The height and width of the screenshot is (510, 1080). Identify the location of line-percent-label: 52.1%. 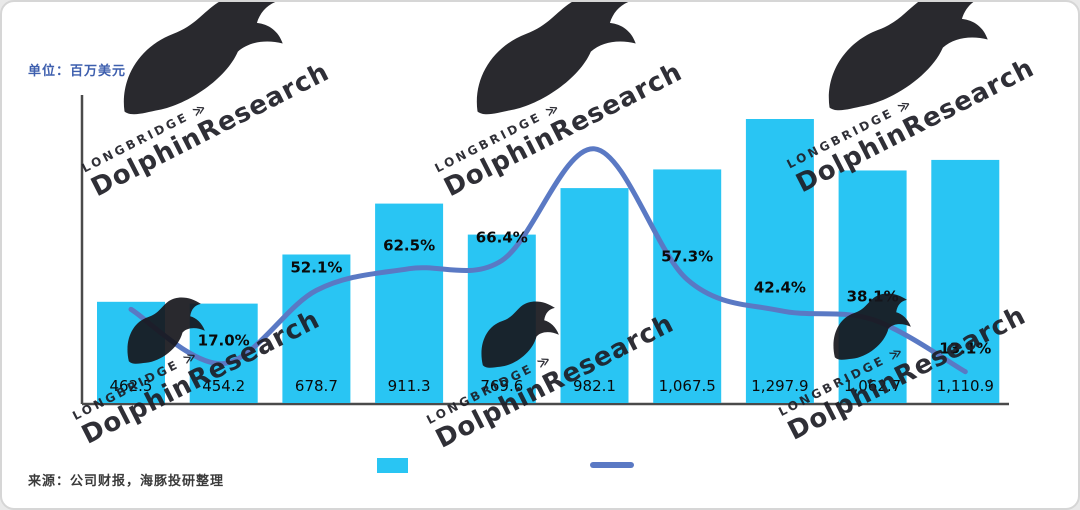
(316, 267).